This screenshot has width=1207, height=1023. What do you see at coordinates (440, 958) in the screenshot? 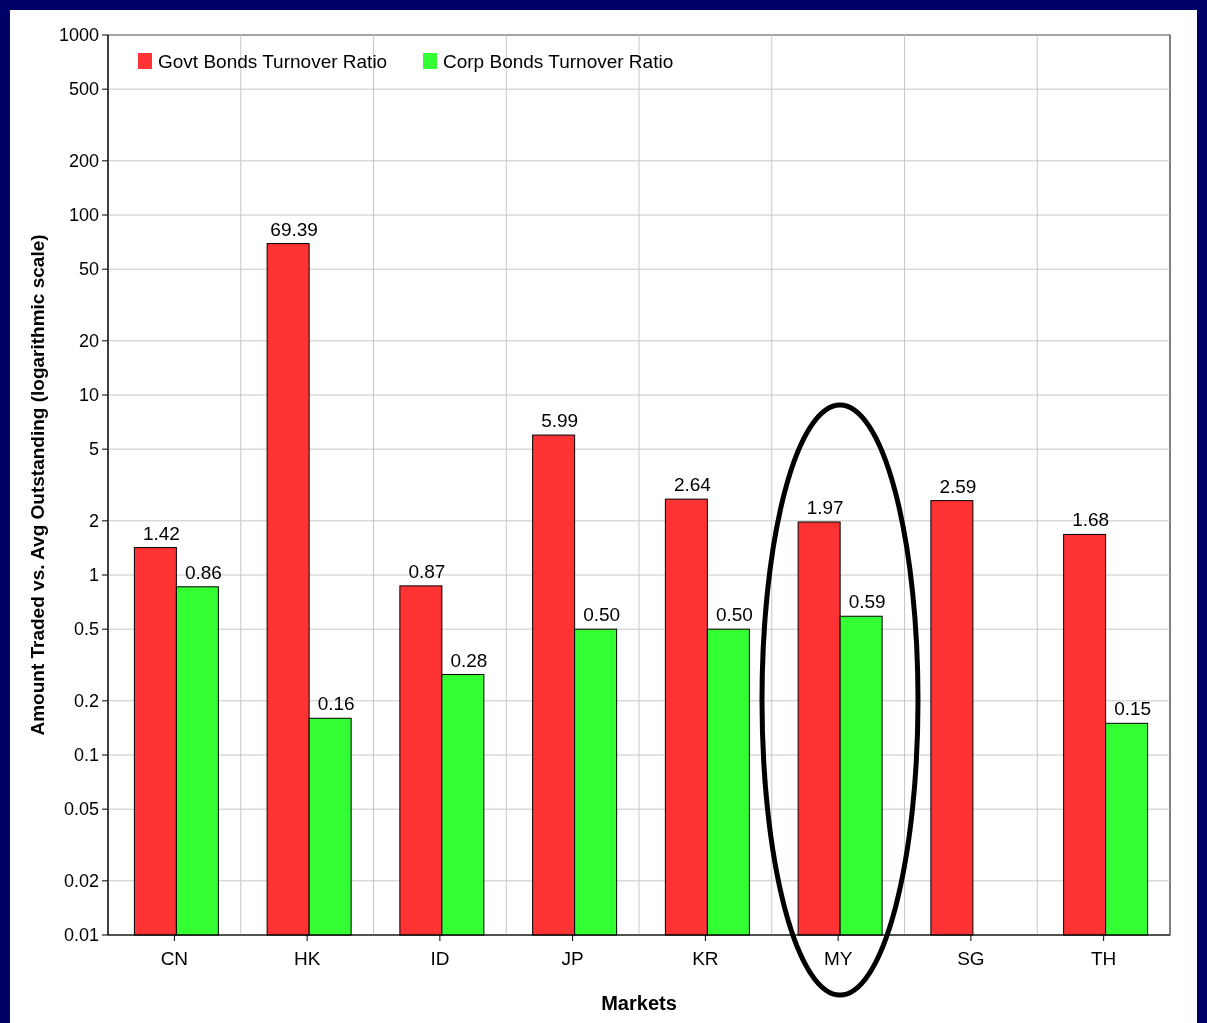
I see `x-tick-label: ID` at bounding box center [440, 958].